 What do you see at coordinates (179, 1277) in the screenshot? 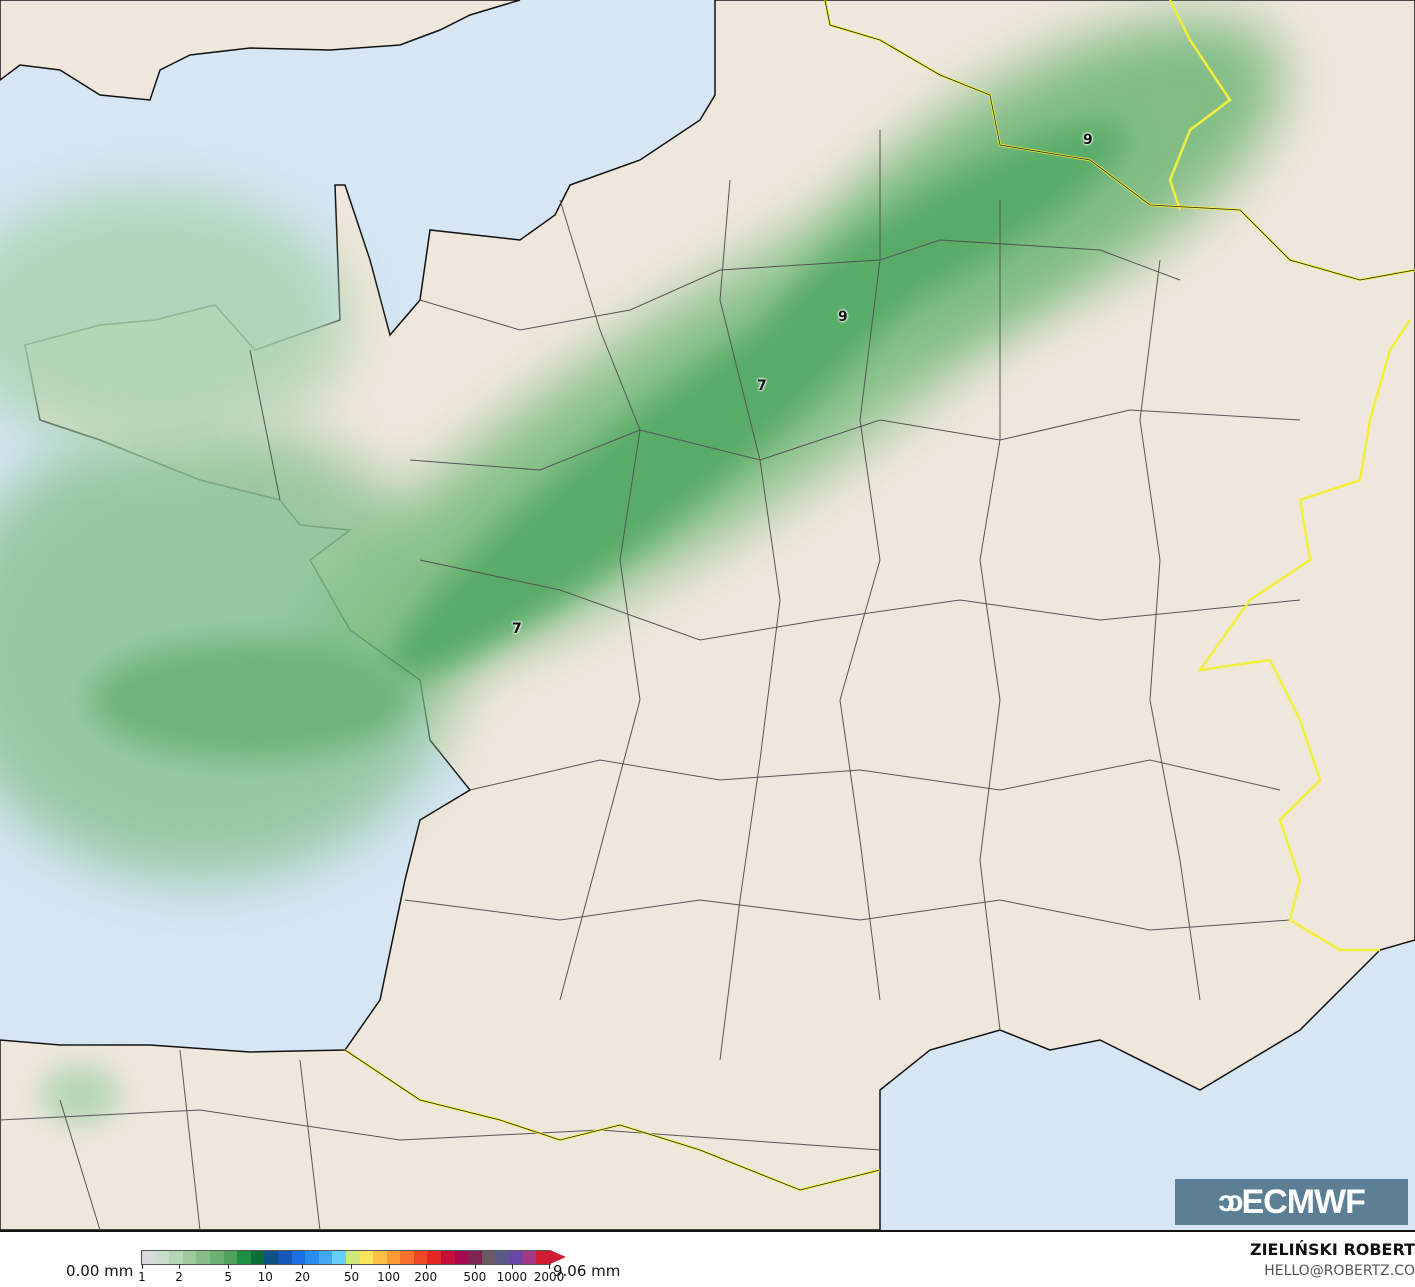
I see `tick-label: 2` at bounding box center [179, 1277].